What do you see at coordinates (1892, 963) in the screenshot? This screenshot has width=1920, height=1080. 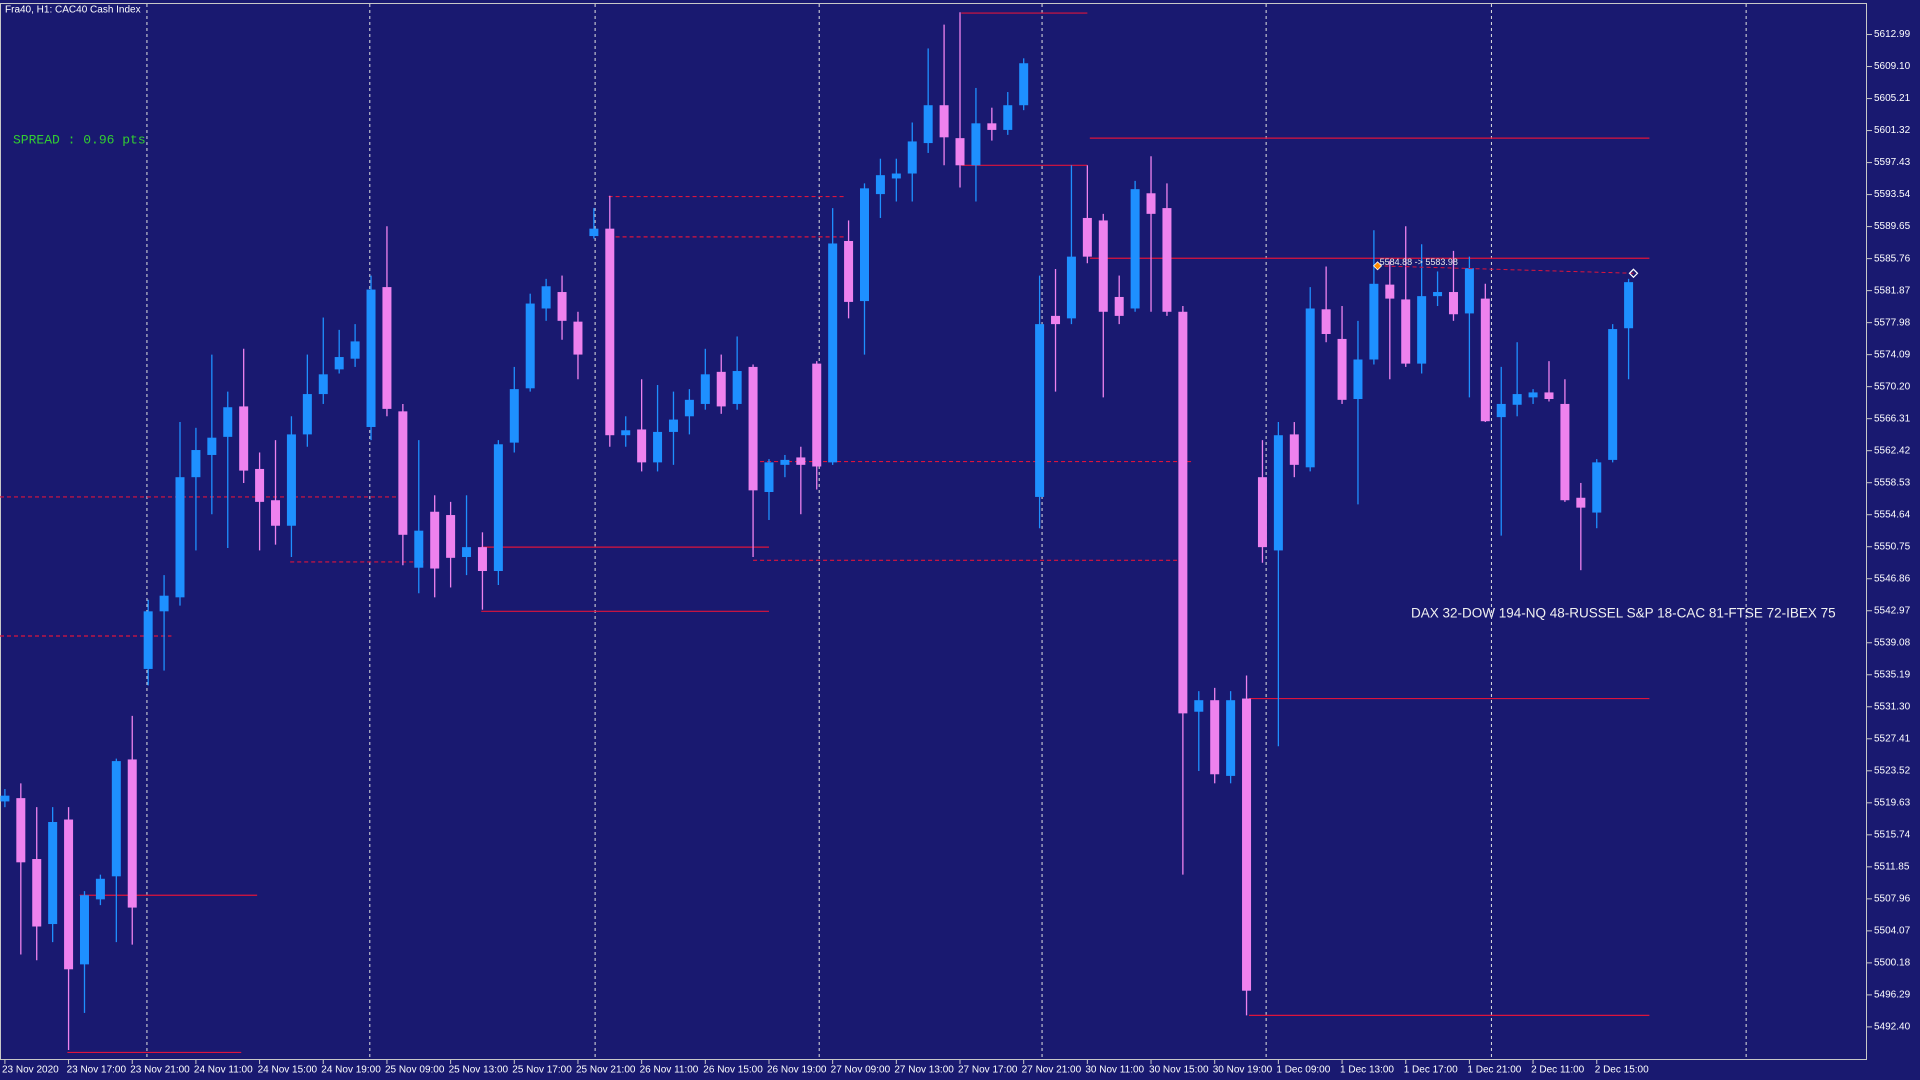 I see `y-tick-label: 5500.18` at bounding box center [1892, 963].